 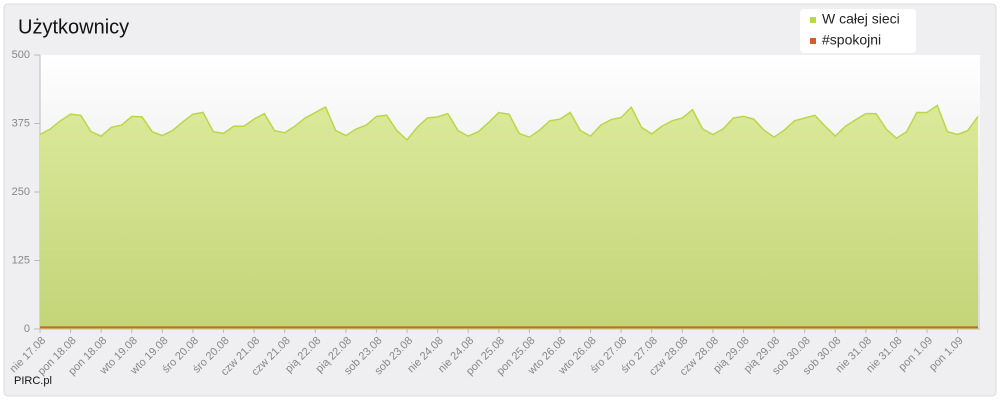 What do you see at coordinates (21, 55) in the screenshot?
I see `y-tick-label: 500` at bounding box center [21, 55].